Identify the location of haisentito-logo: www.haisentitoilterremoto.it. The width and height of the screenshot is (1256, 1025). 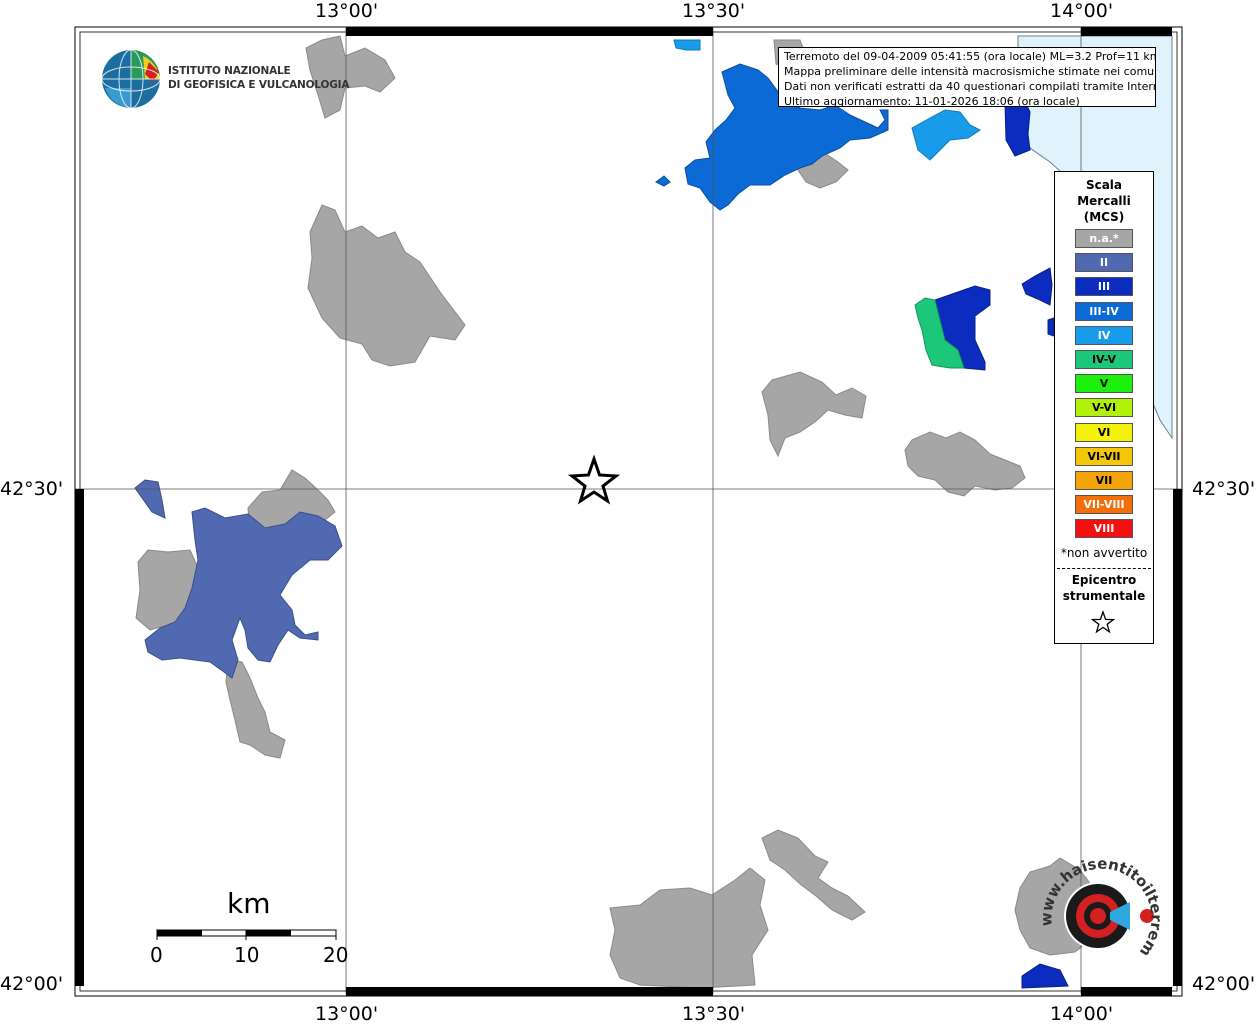
(1098, 908).